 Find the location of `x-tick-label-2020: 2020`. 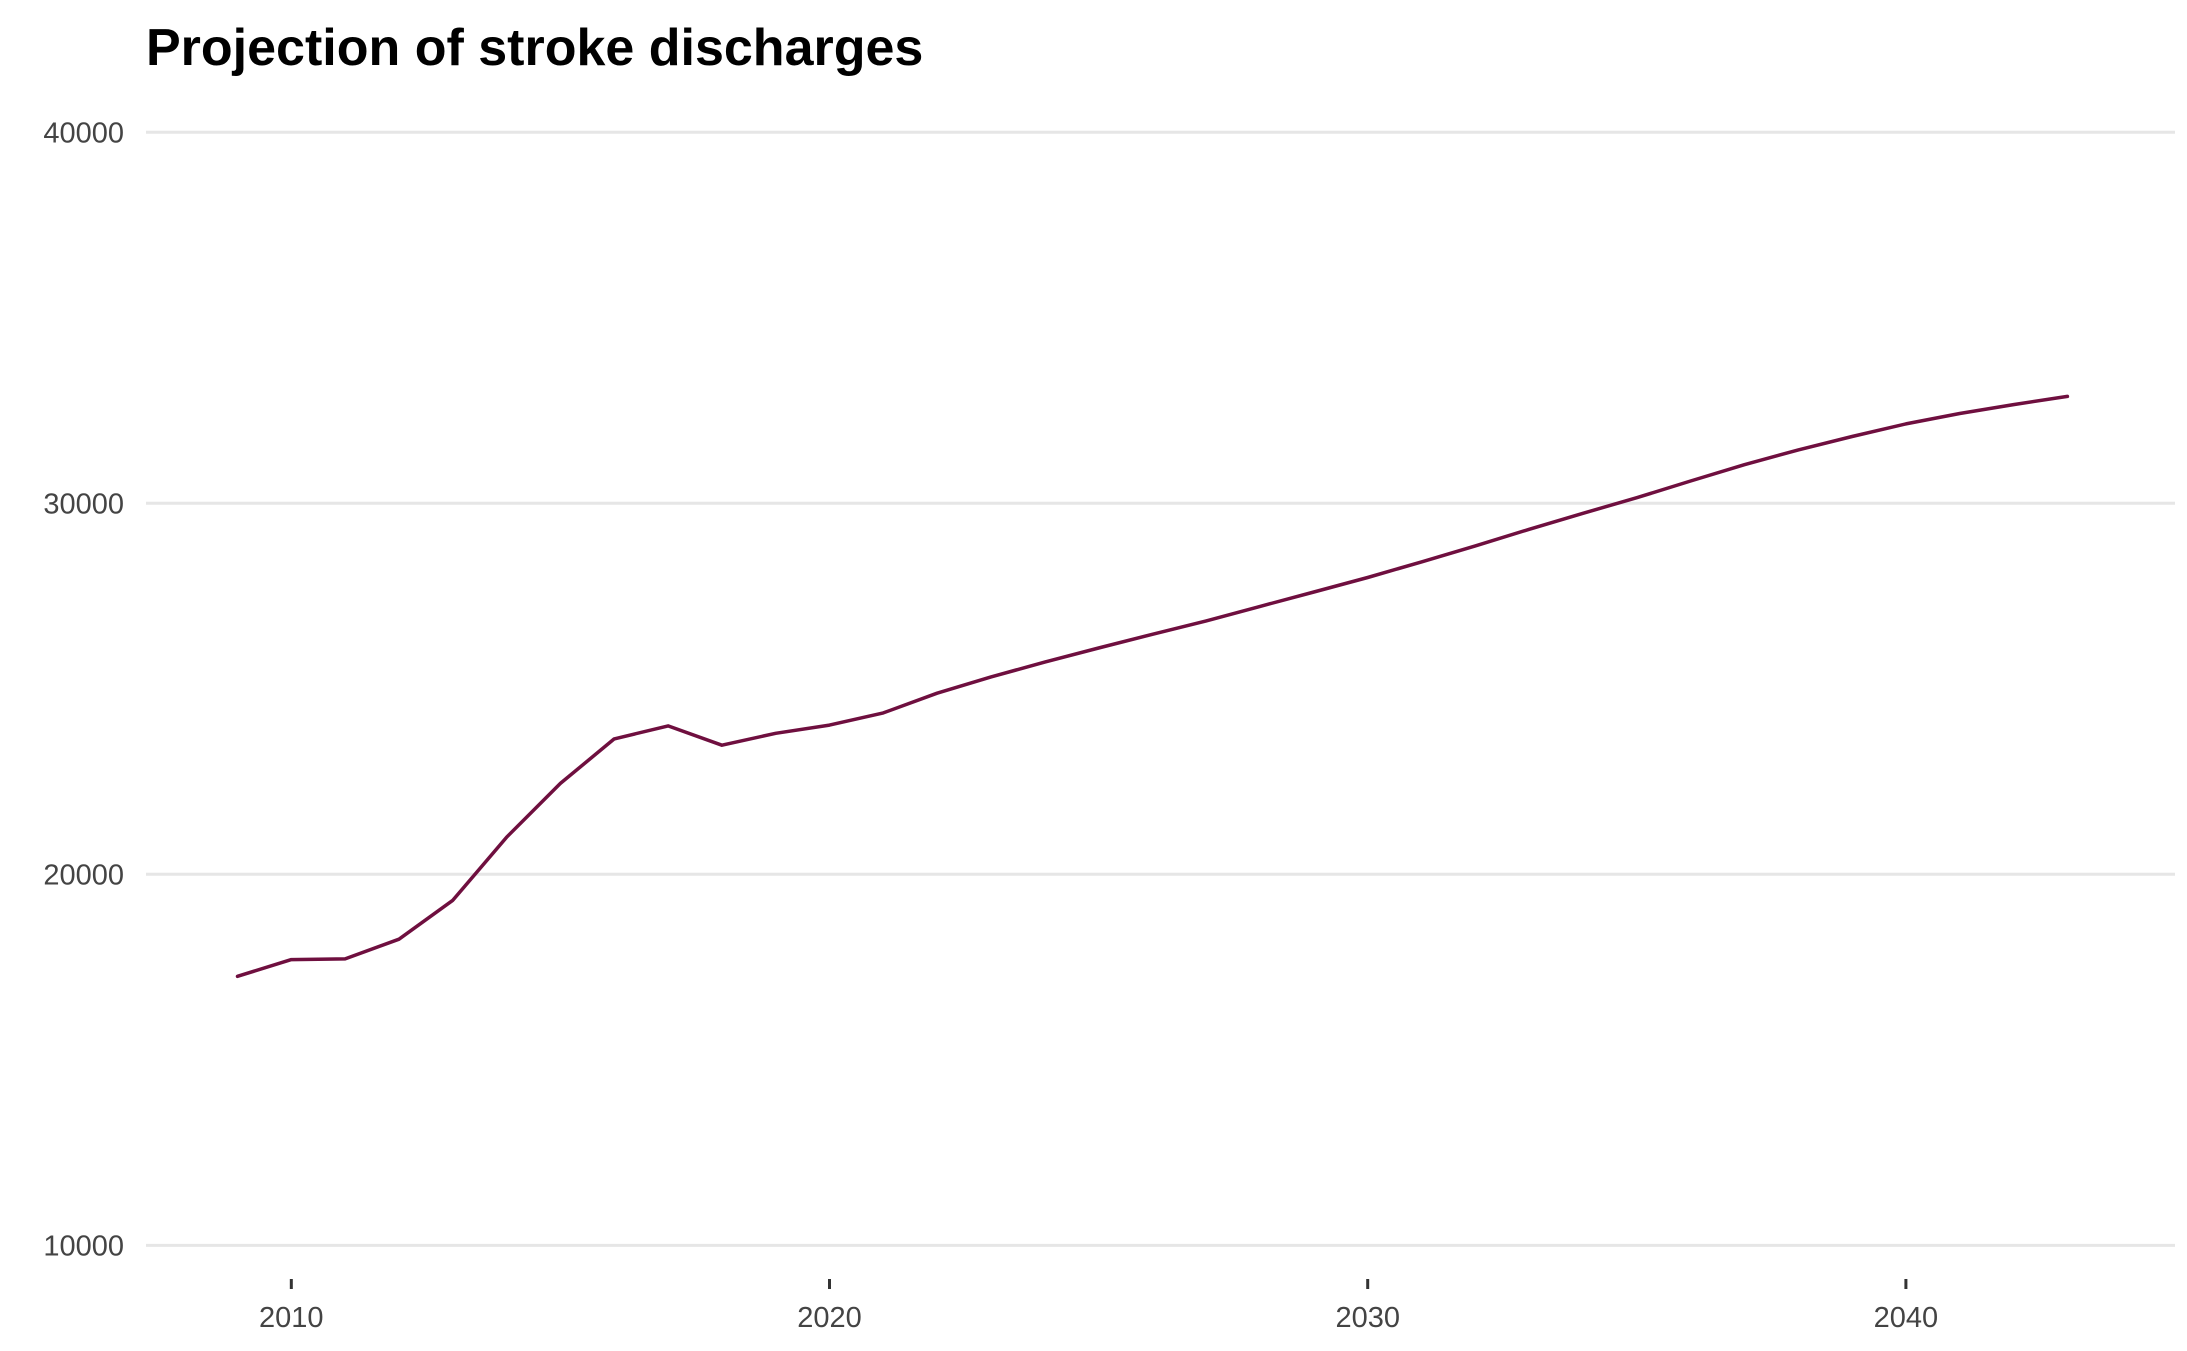

x-tick-label-2020: 2020 is located at coordinates (829, 1318).